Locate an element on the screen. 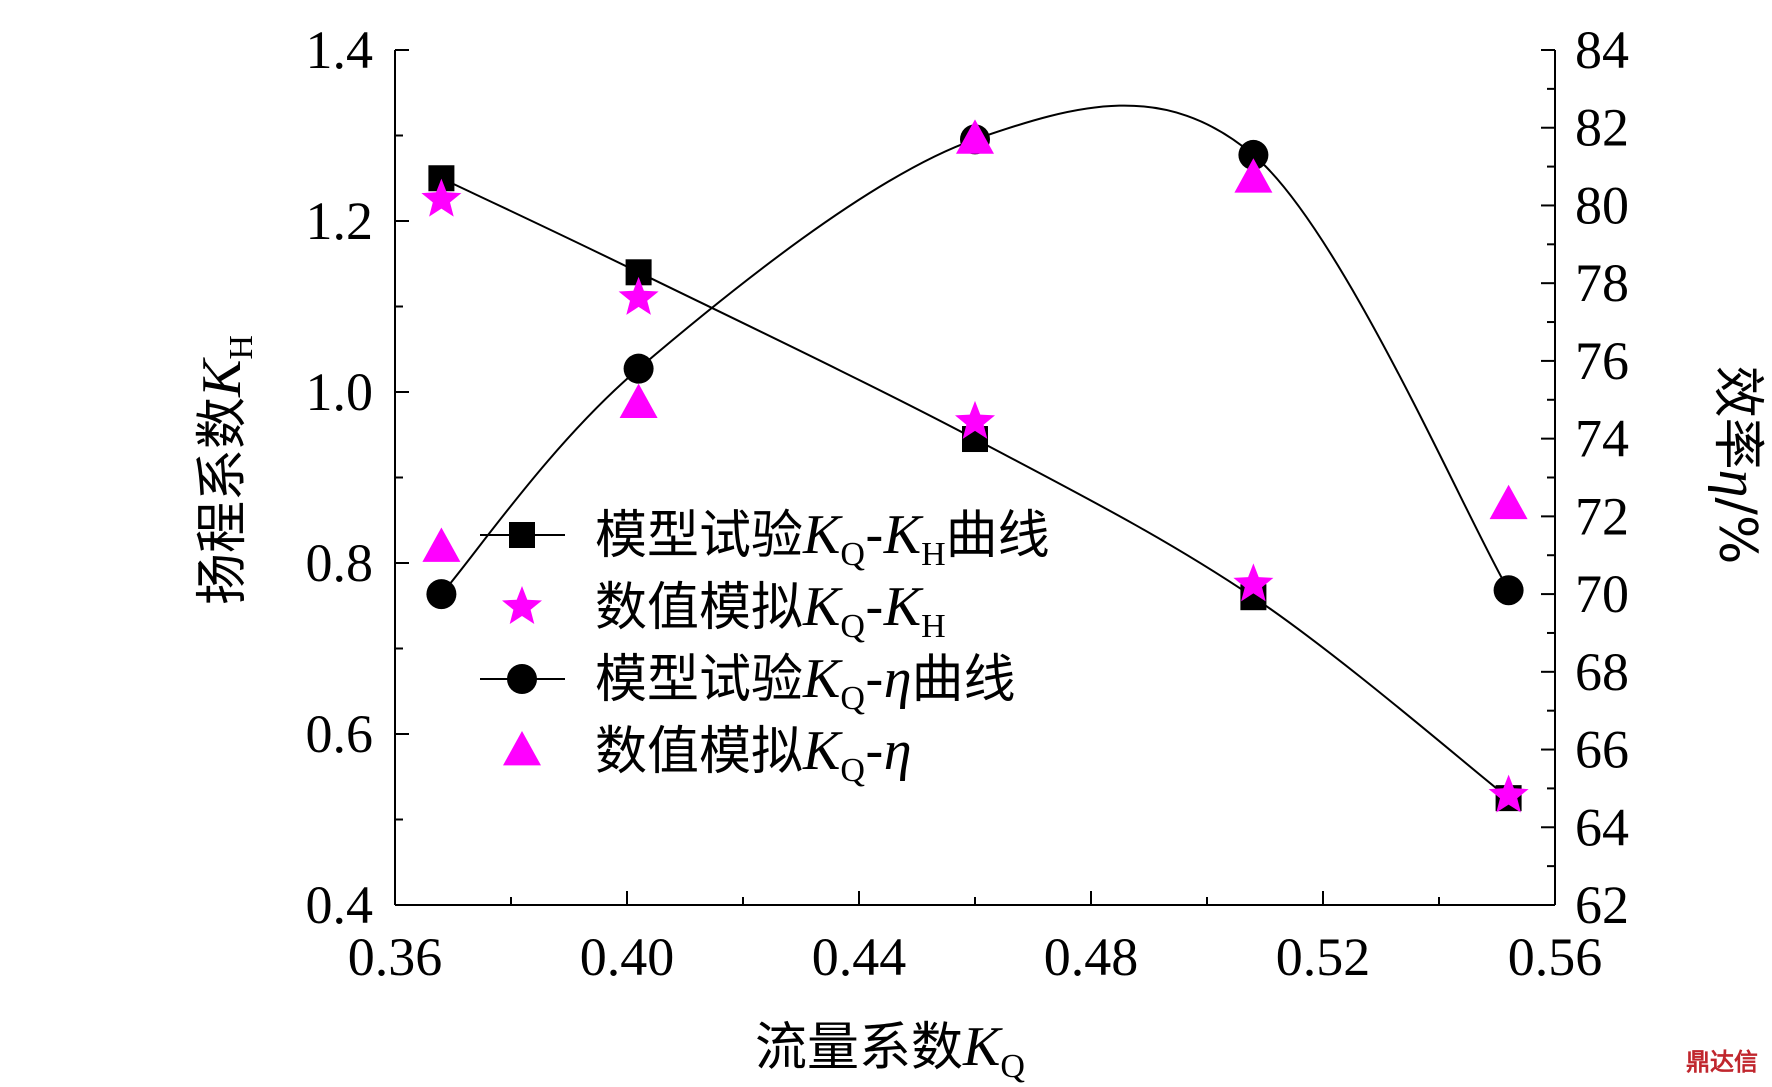  legend-label: 数值模拟KQ-η is located at coordinates (753, 754).